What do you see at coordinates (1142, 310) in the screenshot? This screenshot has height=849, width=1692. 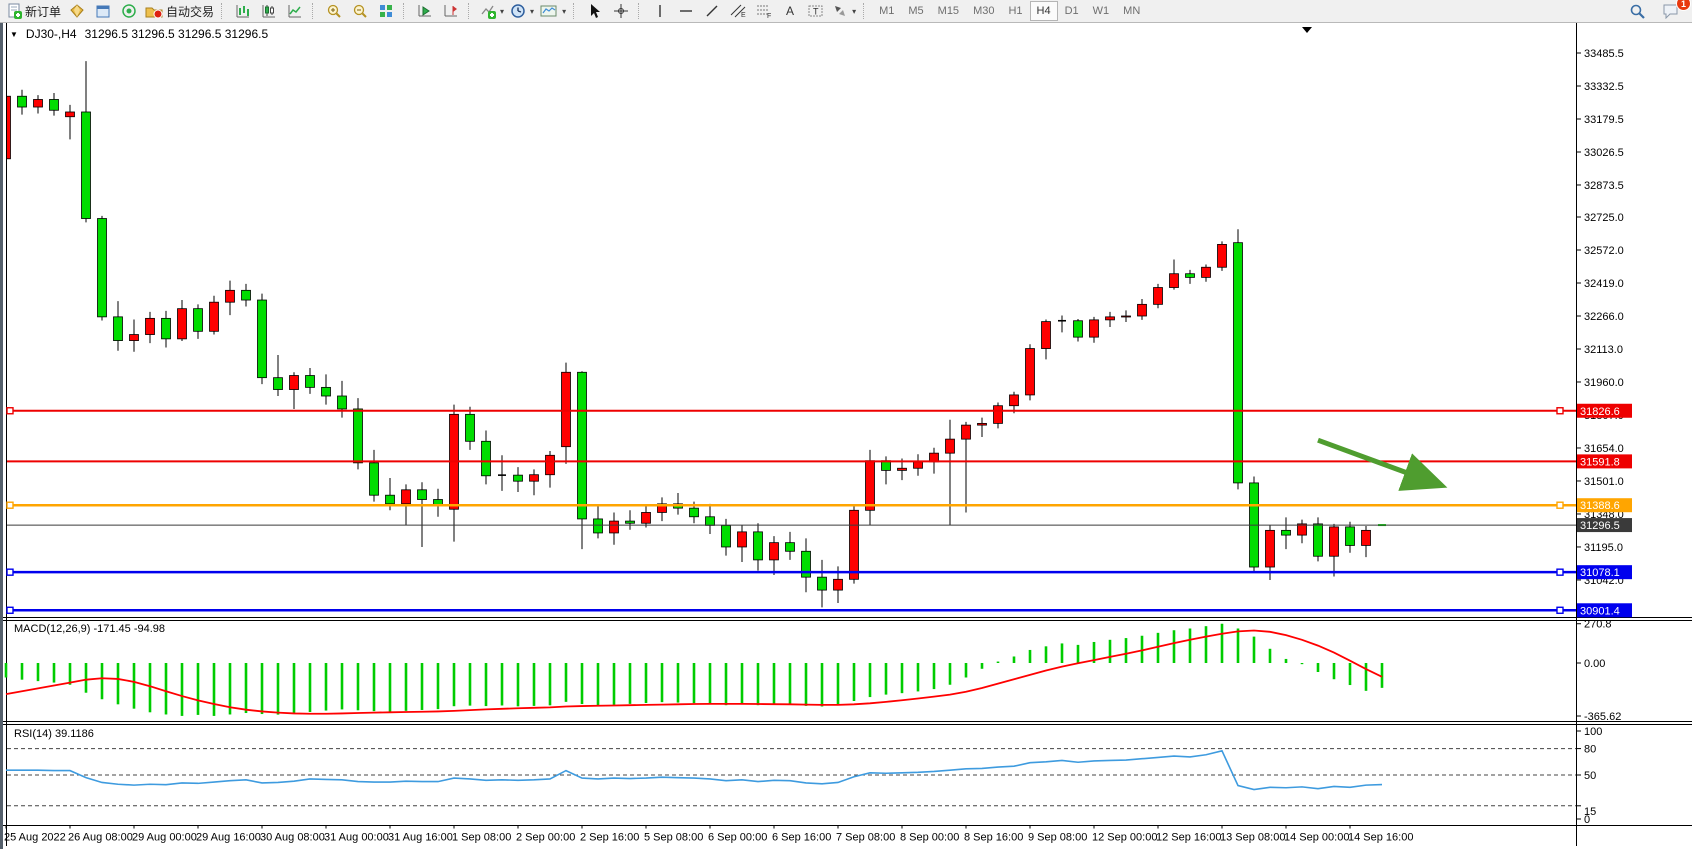 I see `bull-candle-b71` at bounding box center [1142, 310].